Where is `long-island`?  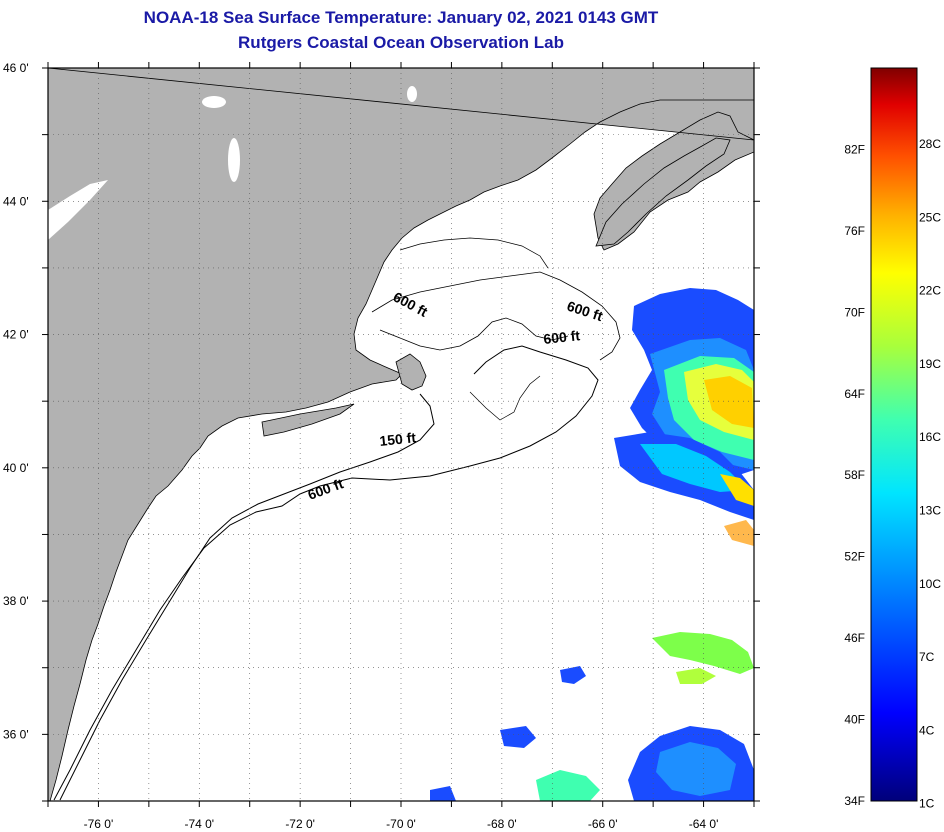
long-island is located at coordinates (308, 420).